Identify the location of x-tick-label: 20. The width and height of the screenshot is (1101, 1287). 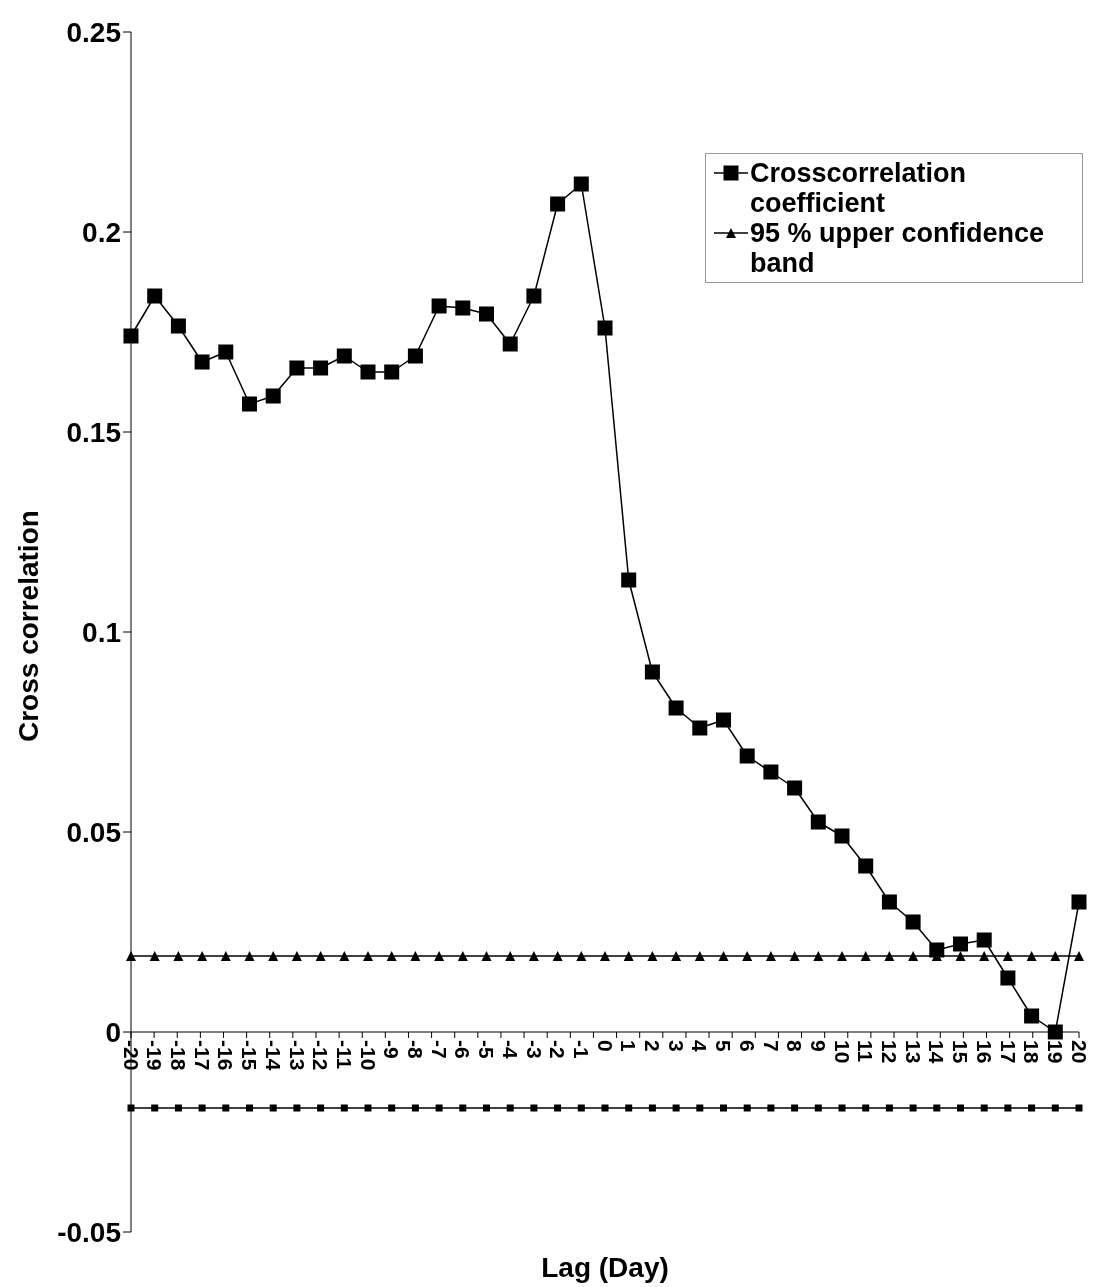
(1079, 1052).